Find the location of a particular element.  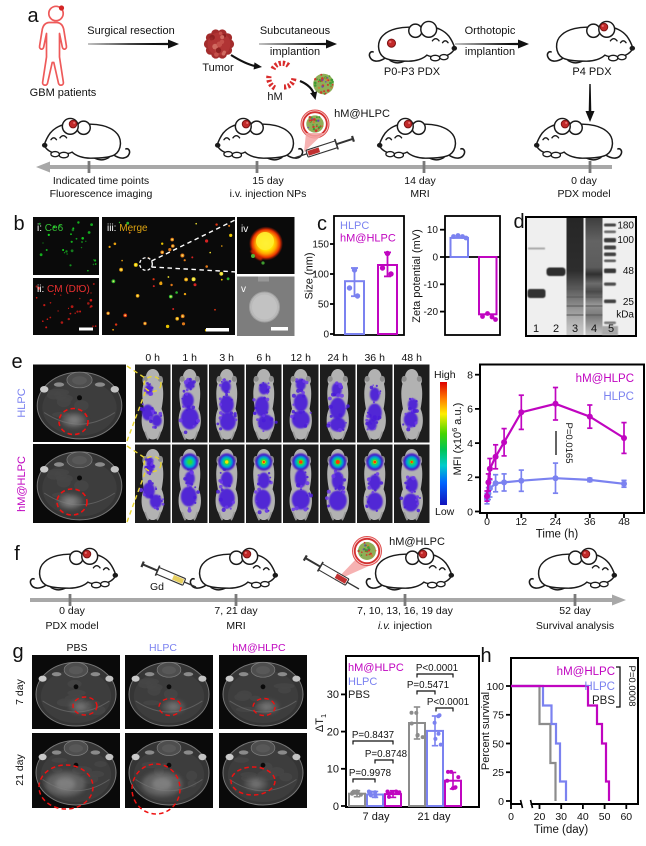

svg-text: GBM patients is located at coordinates (63, 93).